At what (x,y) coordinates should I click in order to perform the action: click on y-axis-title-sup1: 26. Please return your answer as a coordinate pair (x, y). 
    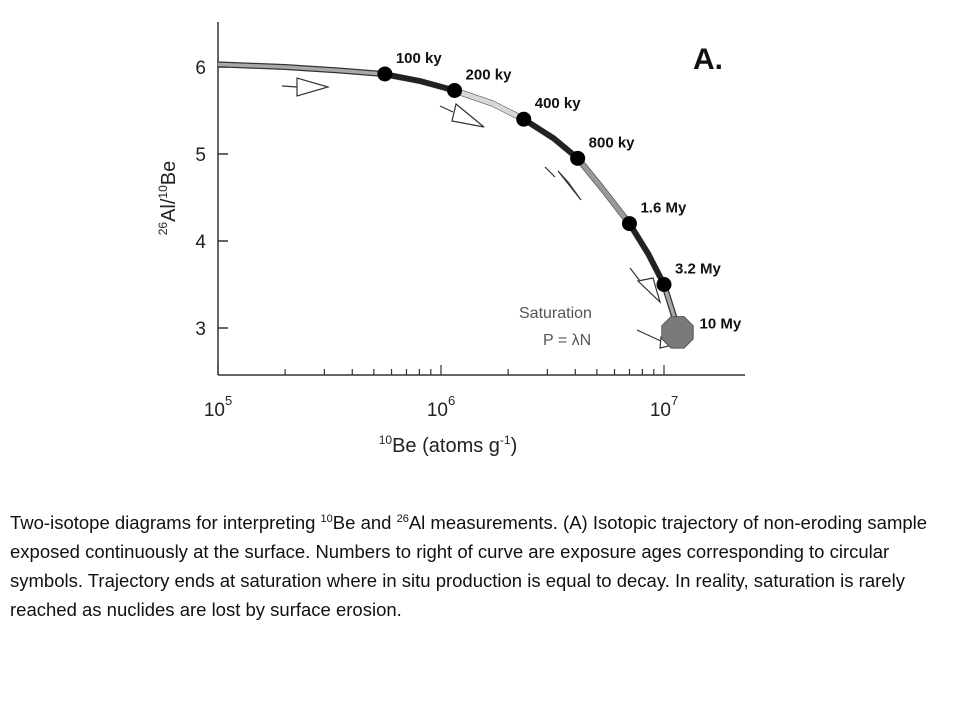
    Looking at the image, I should click on (163, 229).